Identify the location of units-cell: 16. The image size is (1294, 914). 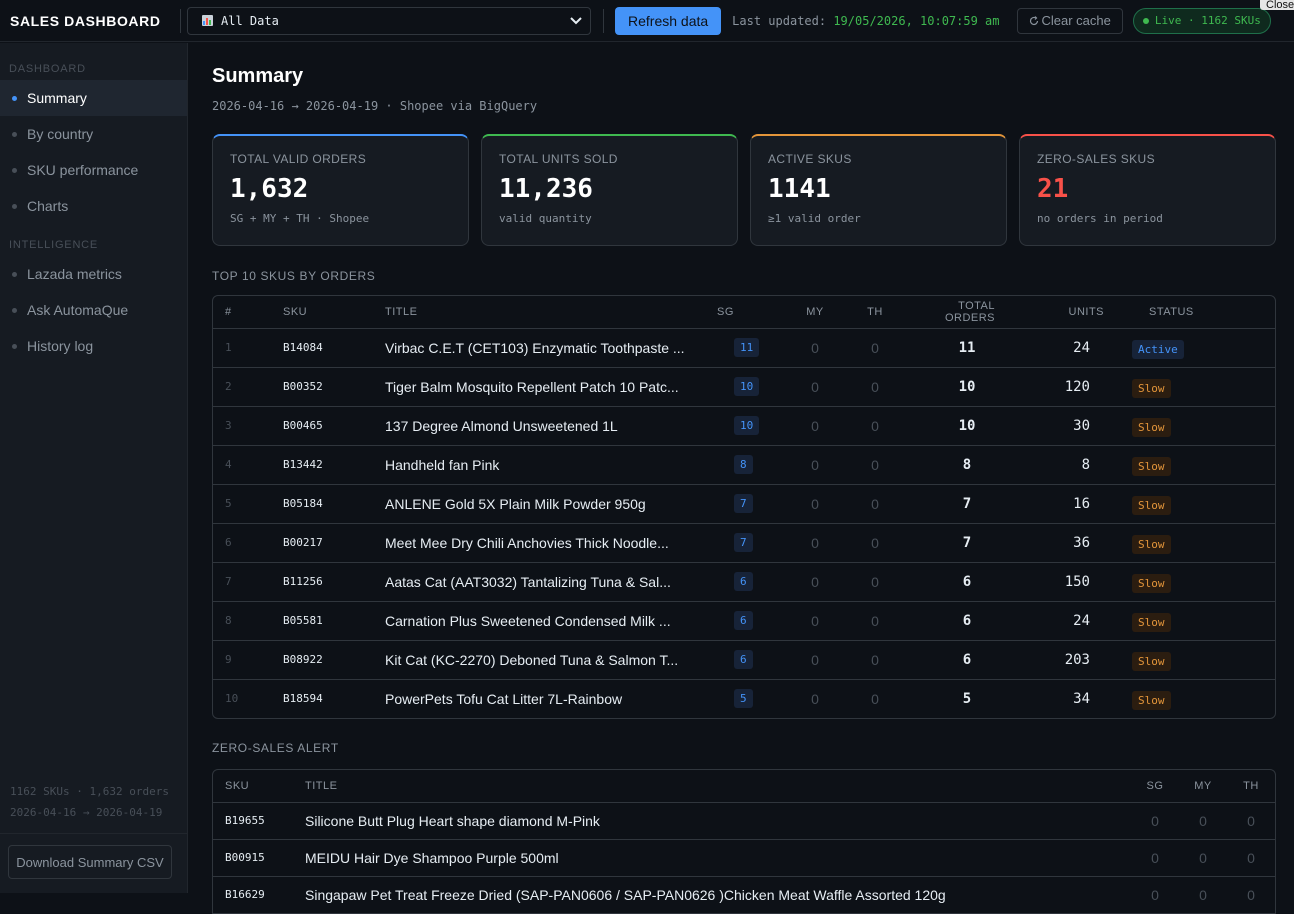
(1073, 504).